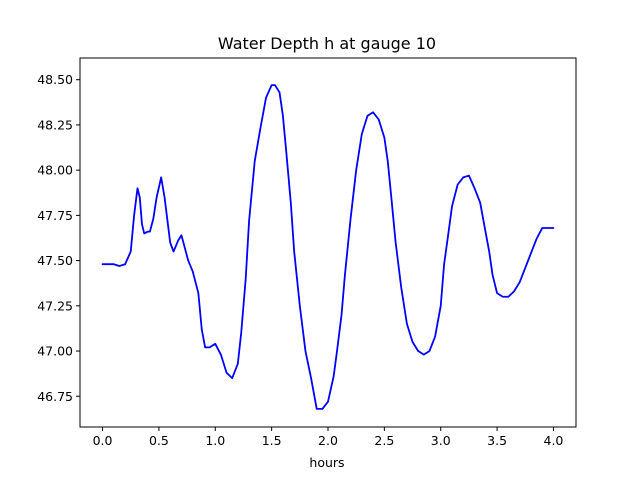  I want to click on x-axis-label: hours, so click(326, 462).